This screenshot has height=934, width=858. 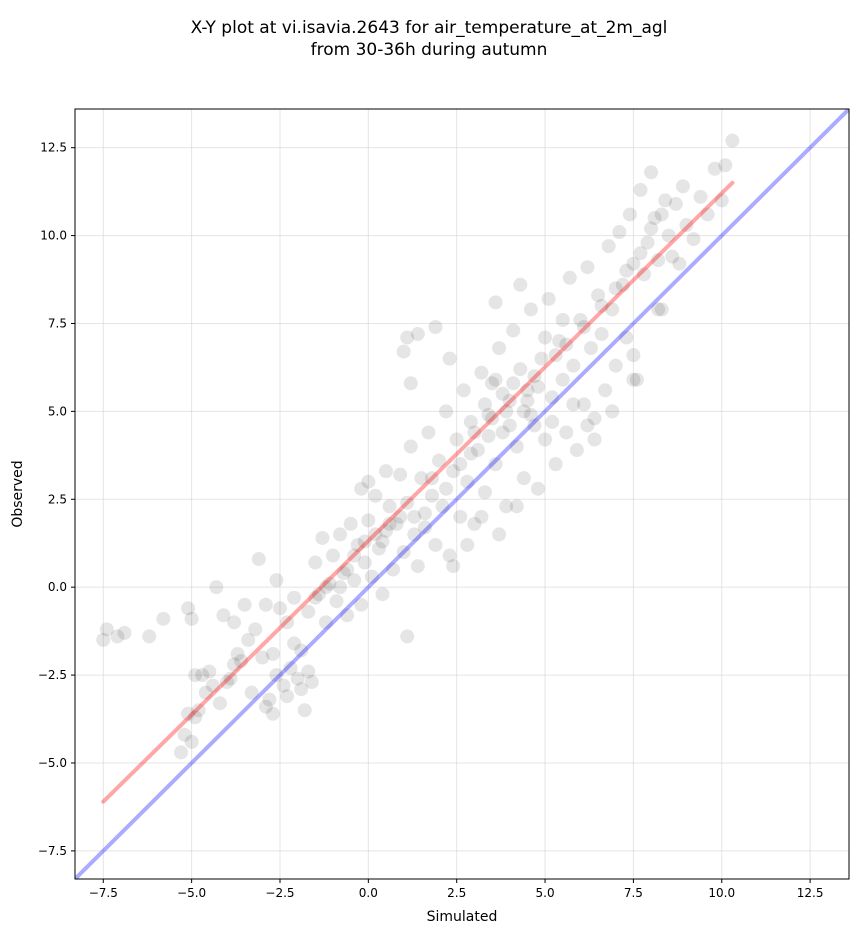 What do you see at coordinates (52, 851) in the screenshot?
I see `y-tick-label: −7.5` at bounding box center [52, 851].